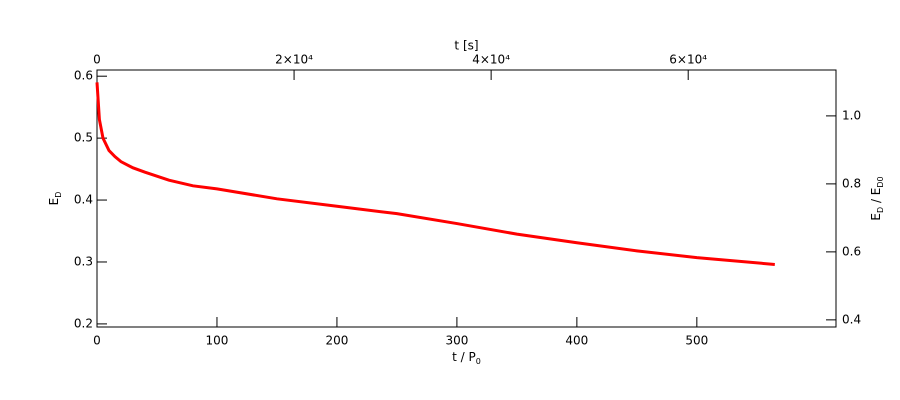 Image resolution: width=900 pixels, height=400 pixels. Describe the element at coordinates (688, 60) in the screenshot. I see `x2-tick-label: 6×10⁴` at that location.